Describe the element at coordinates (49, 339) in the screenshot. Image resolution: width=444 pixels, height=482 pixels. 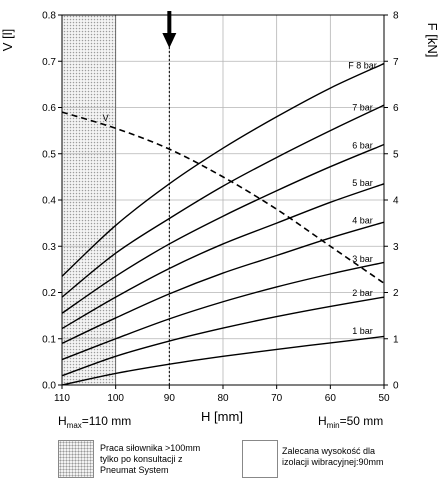
I see `y-left-tick-label: 0.1` at that location.